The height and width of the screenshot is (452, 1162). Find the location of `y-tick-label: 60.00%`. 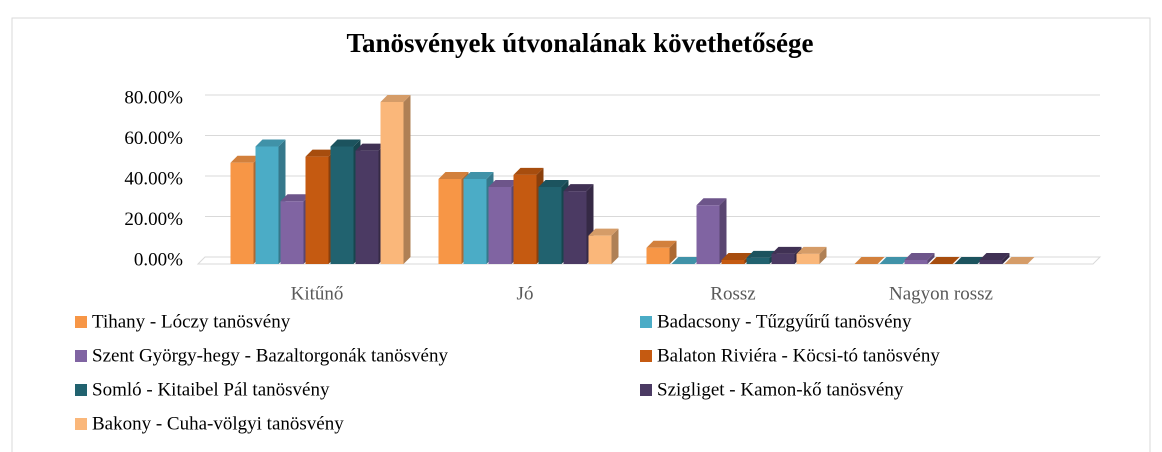

y-tick-label: 60.00% is located at coordinates (153, 138).